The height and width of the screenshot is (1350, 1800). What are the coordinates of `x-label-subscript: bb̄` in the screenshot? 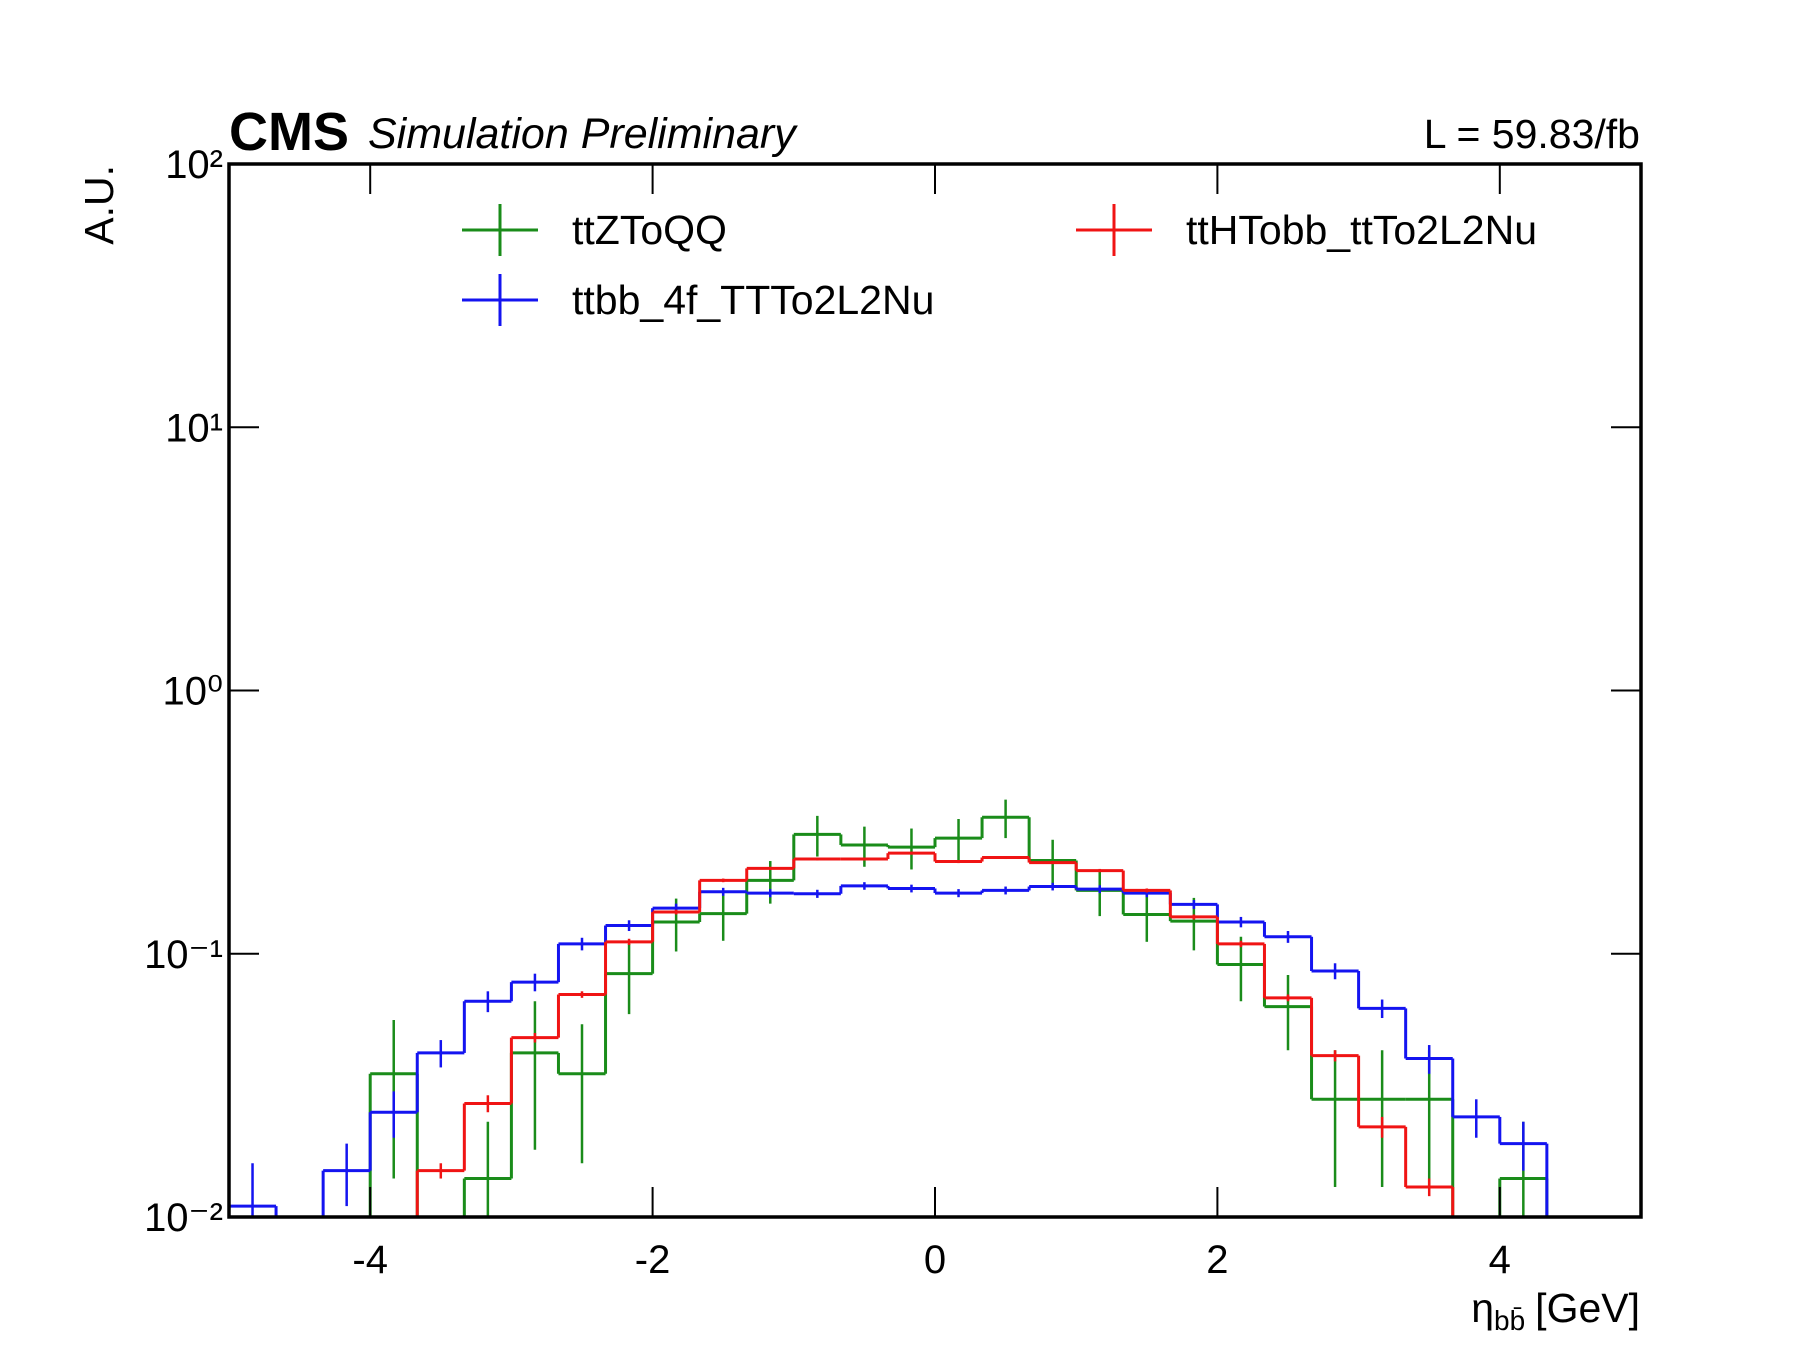 It's located at (1509, 1320).